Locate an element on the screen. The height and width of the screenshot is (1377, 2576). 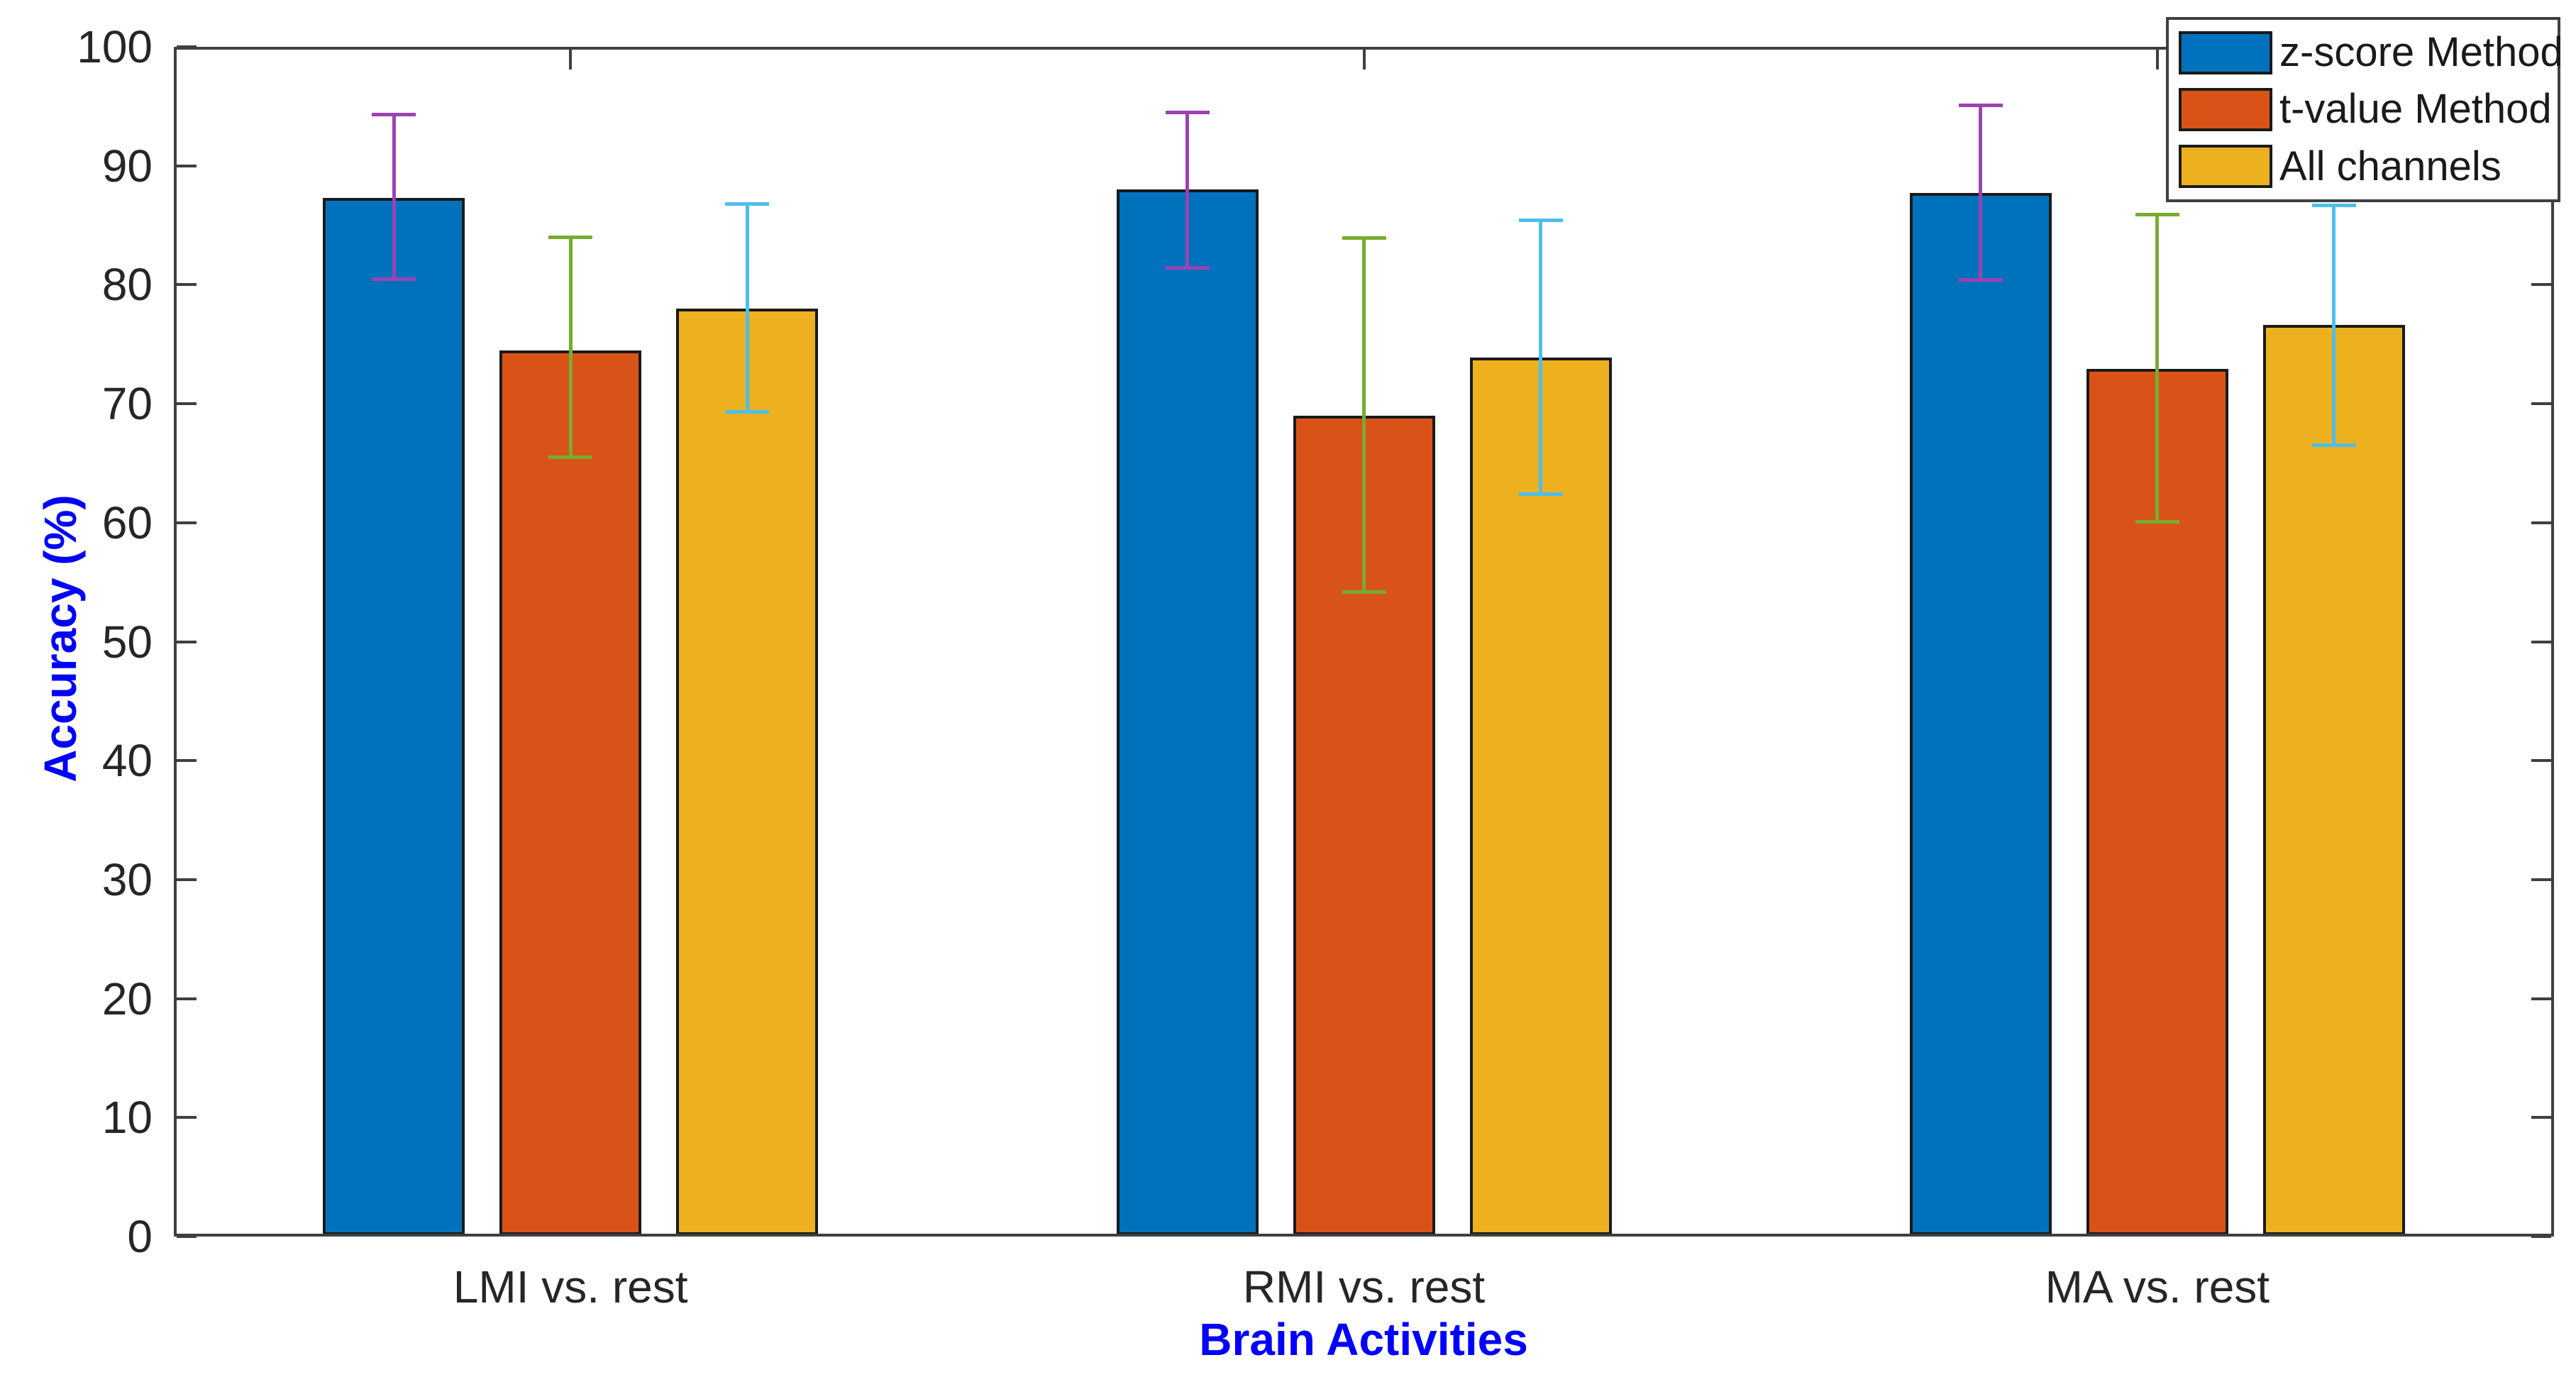
bar-all-channels-group1 is located at coordinates (747, 771).